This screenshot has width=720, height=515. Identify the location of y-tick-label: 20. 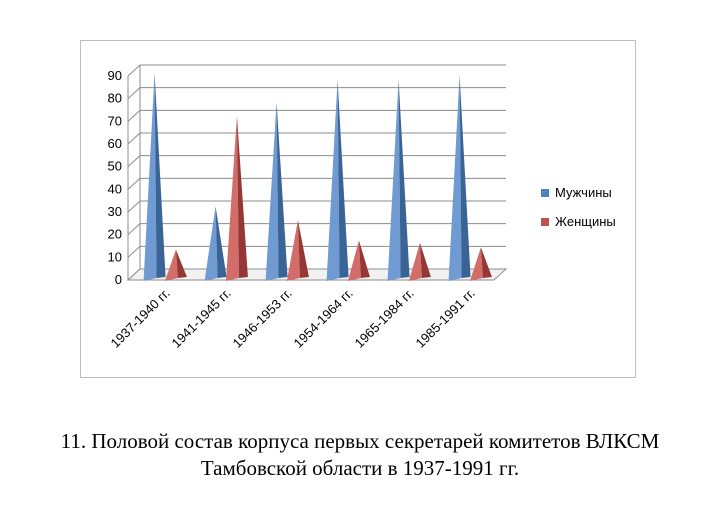
(115, 234).